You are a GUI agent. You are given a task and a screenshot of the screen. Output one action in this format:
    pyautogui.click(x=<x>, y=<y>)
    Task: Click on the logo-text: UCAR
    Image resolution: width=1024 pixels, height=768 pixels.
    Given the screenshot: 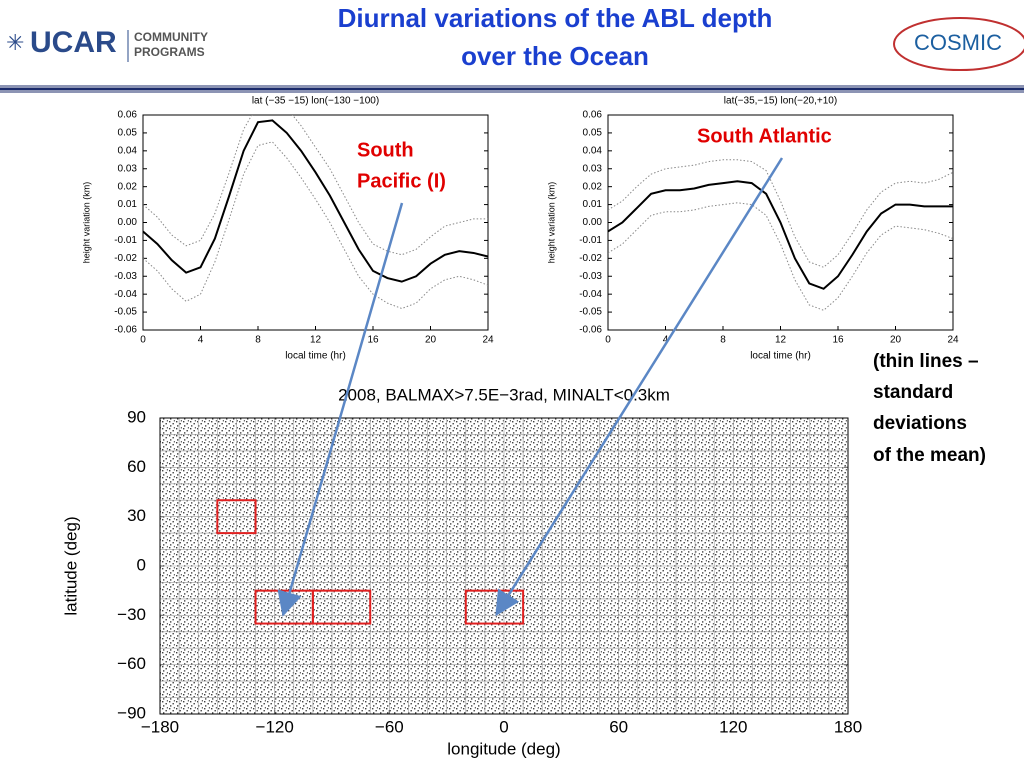 What is the action you would take?
    pyautogui.click(x=73, y=42)
    